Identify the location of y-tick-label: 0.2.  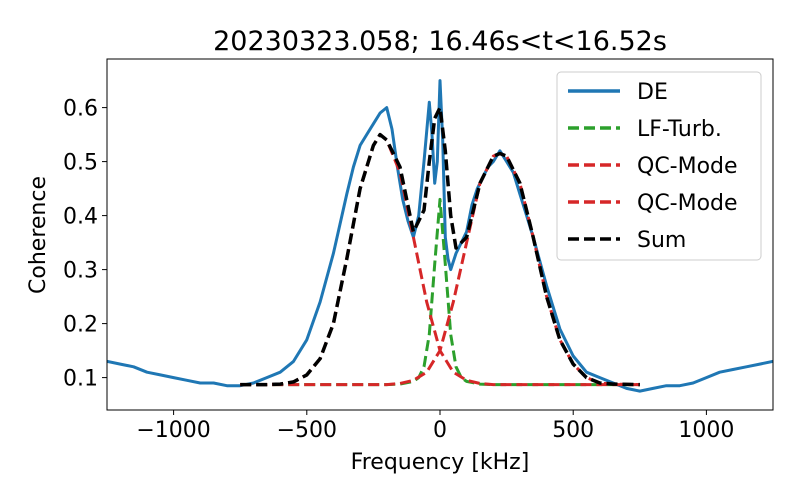
(80, 325).